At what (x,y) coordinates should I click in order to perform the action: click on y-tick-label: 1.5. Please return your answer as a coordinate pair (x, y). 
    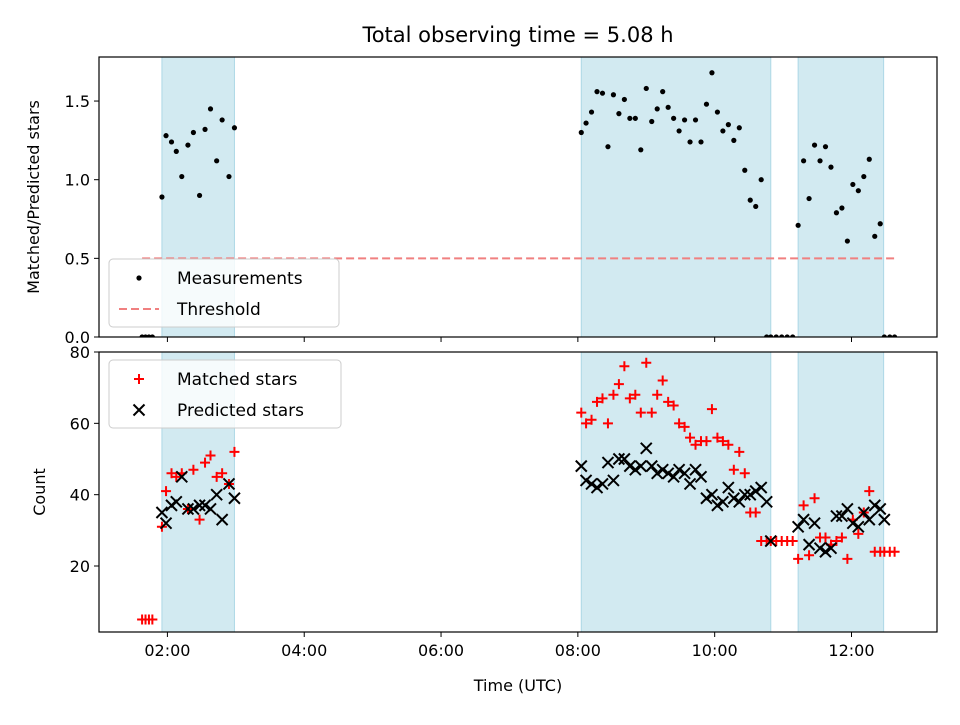
    Looking at the image, I should click on (77, 101).